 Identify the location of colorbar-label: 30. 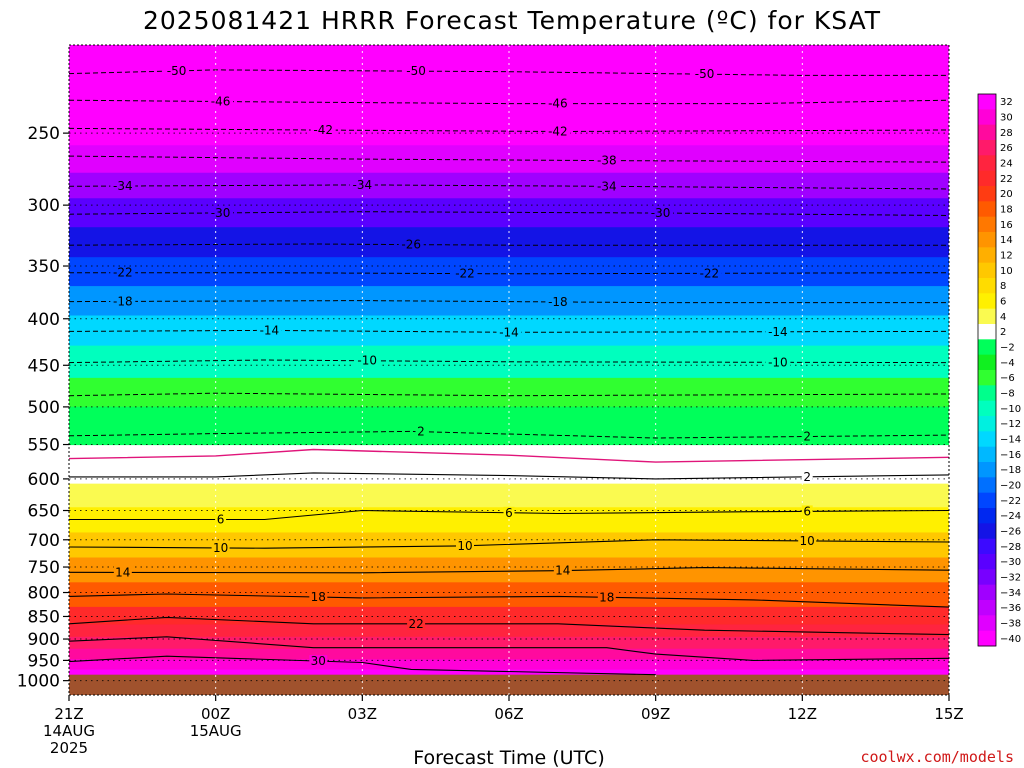
(1006, 118).